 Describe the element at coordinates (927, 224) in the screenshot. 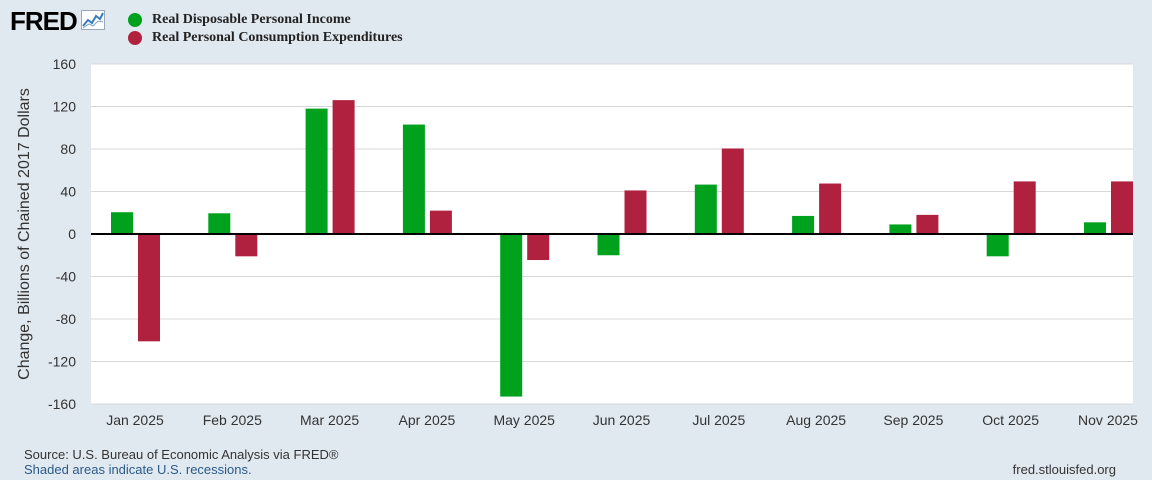

I see `bar-consumption-sep-2025` at that location.